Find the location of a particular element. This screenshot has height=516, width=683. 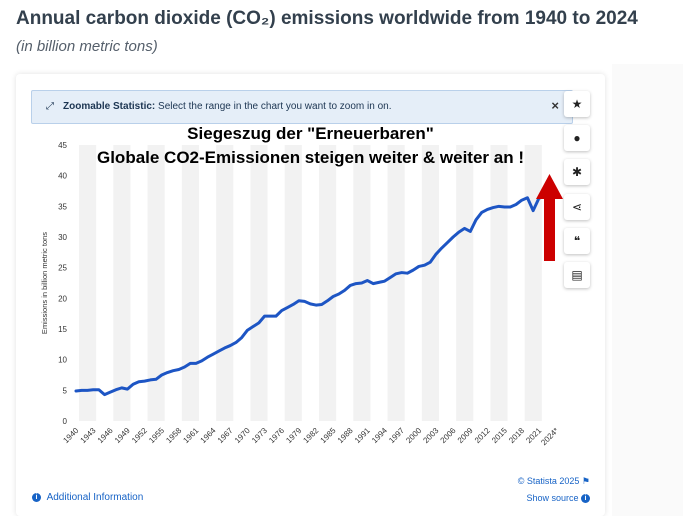

close-icon: × is located at coordinates (555, 105).